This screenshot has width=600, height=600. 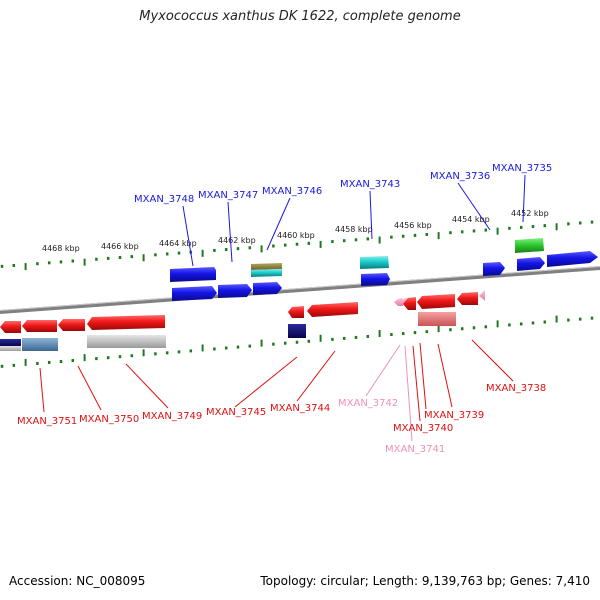 I want to click on gene-label-mxan-3750: MXAN_3750, so click(x=109, y=419).